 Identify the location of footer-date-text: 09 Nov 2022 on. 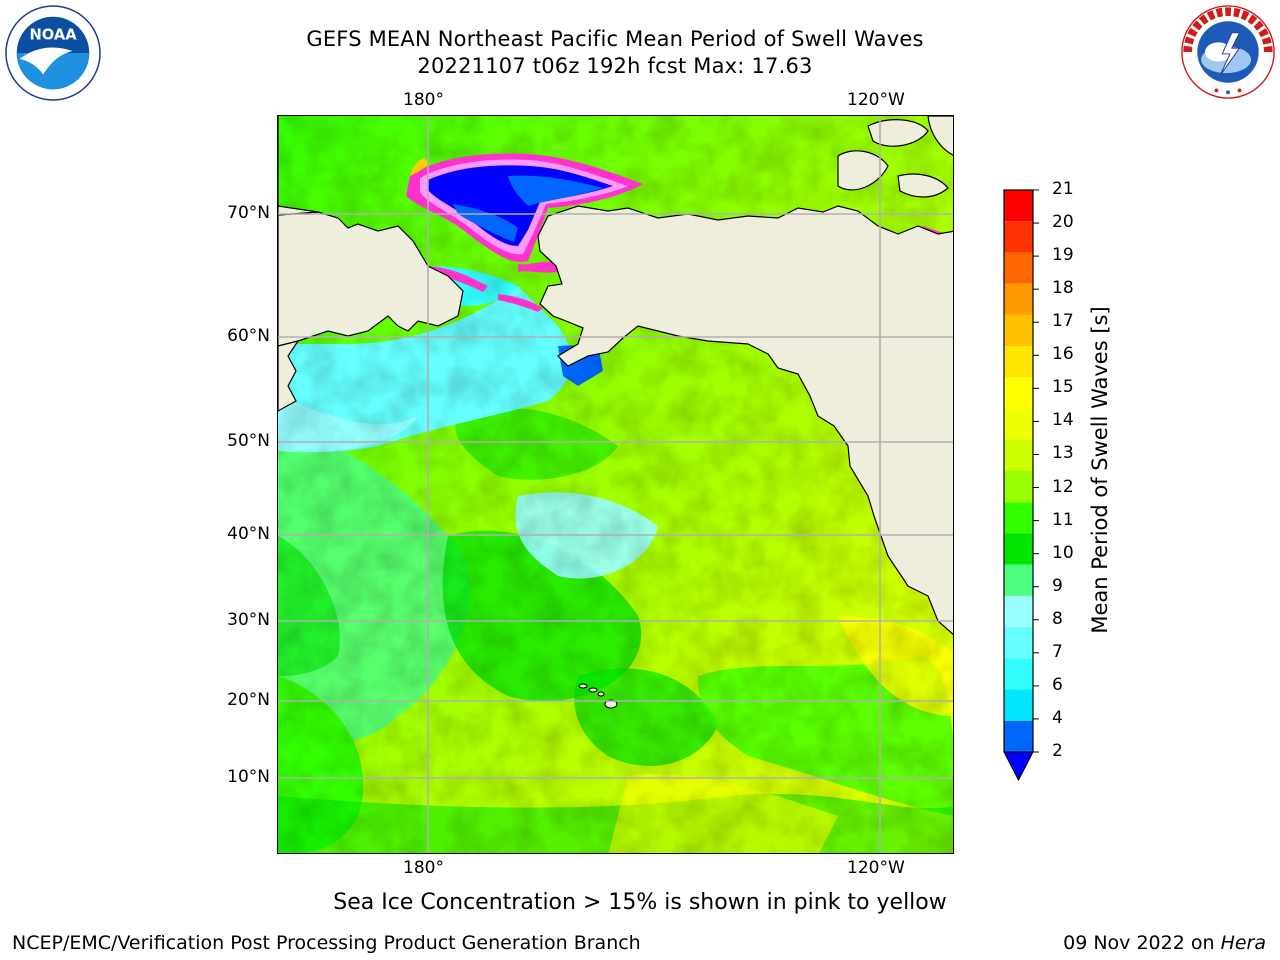
(1142, 943).